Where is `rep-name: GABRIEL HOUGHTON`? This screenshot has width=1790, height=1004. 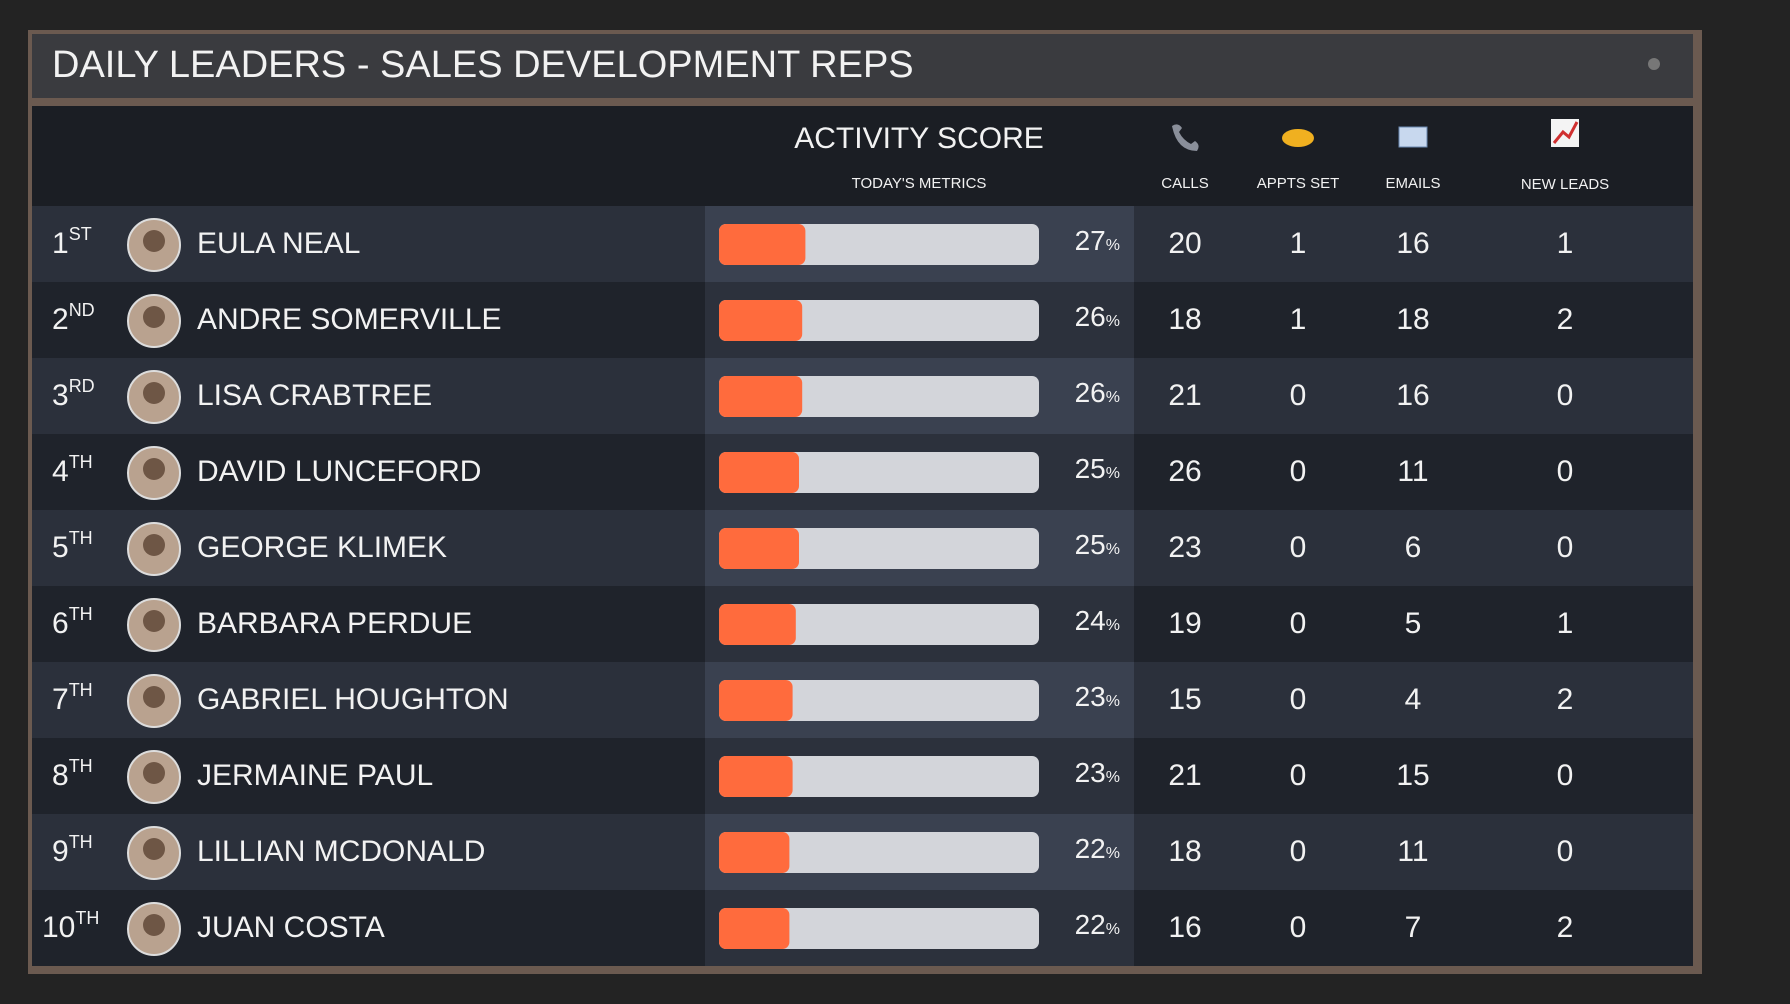 rep-name: GABRIEL HOUGHTON is located at coordinates (353, 699).